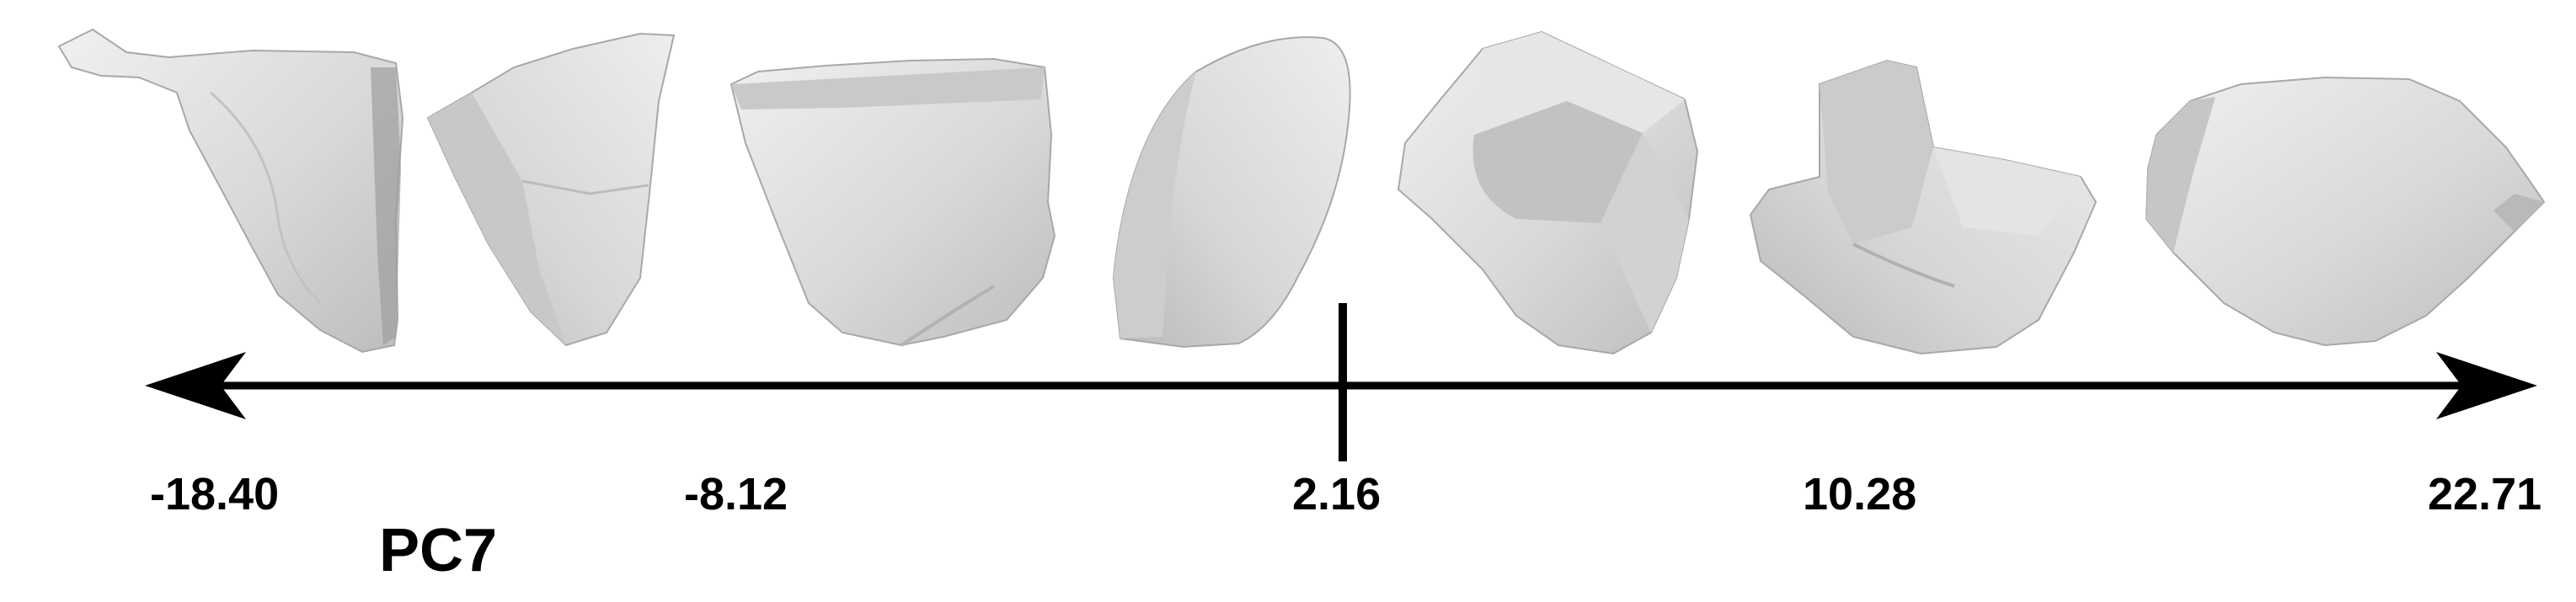  Describe the element at coordinates (2486, 385) in the screenshot. I see `axis-arrowhead-right` at that location.